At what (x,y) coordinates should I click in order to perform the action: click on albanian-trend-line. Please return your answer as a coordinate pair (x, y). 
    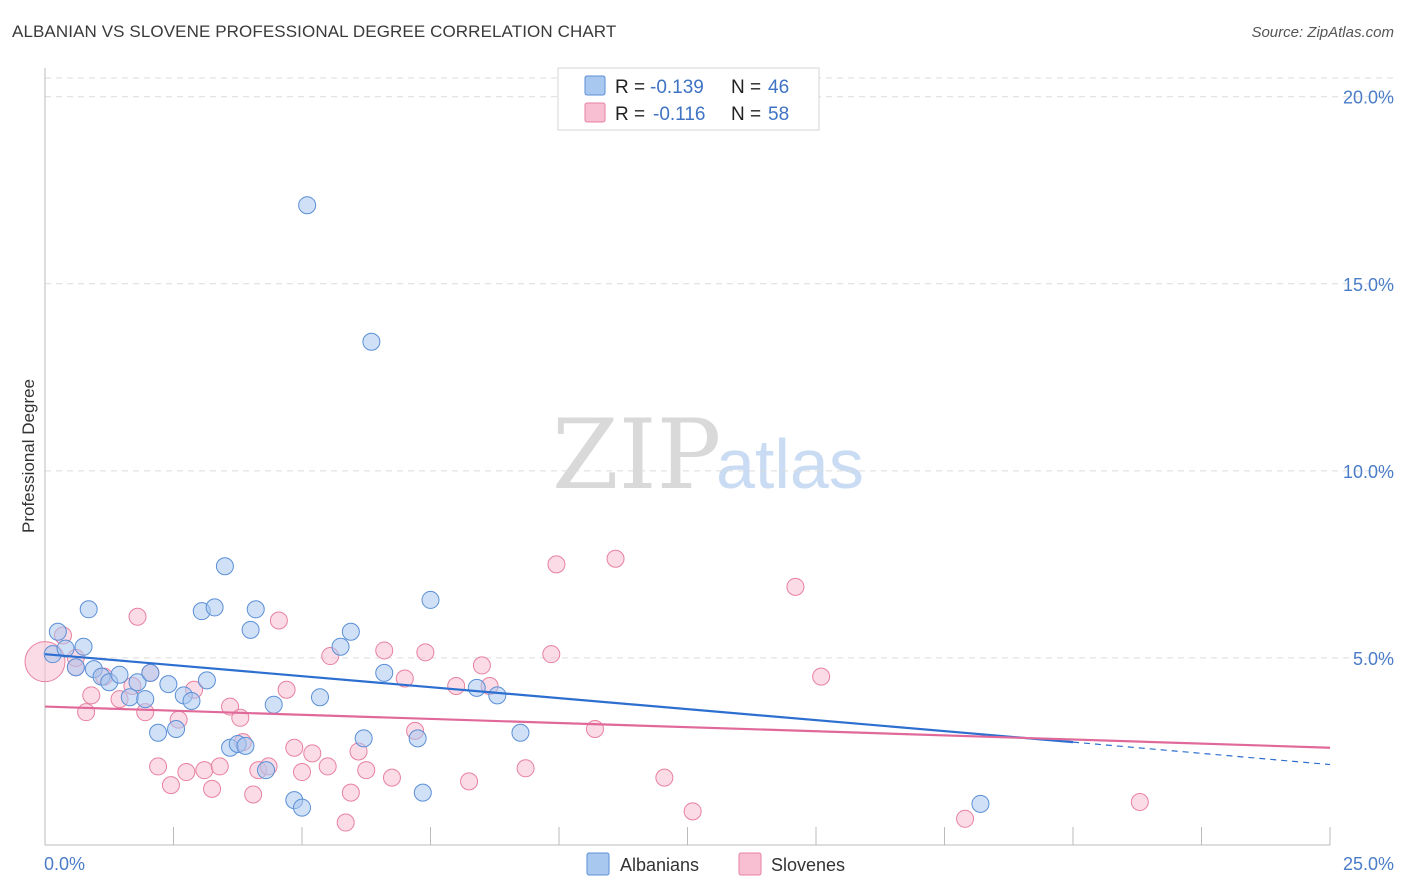
    Looking at the image, I should click on (559, 698).